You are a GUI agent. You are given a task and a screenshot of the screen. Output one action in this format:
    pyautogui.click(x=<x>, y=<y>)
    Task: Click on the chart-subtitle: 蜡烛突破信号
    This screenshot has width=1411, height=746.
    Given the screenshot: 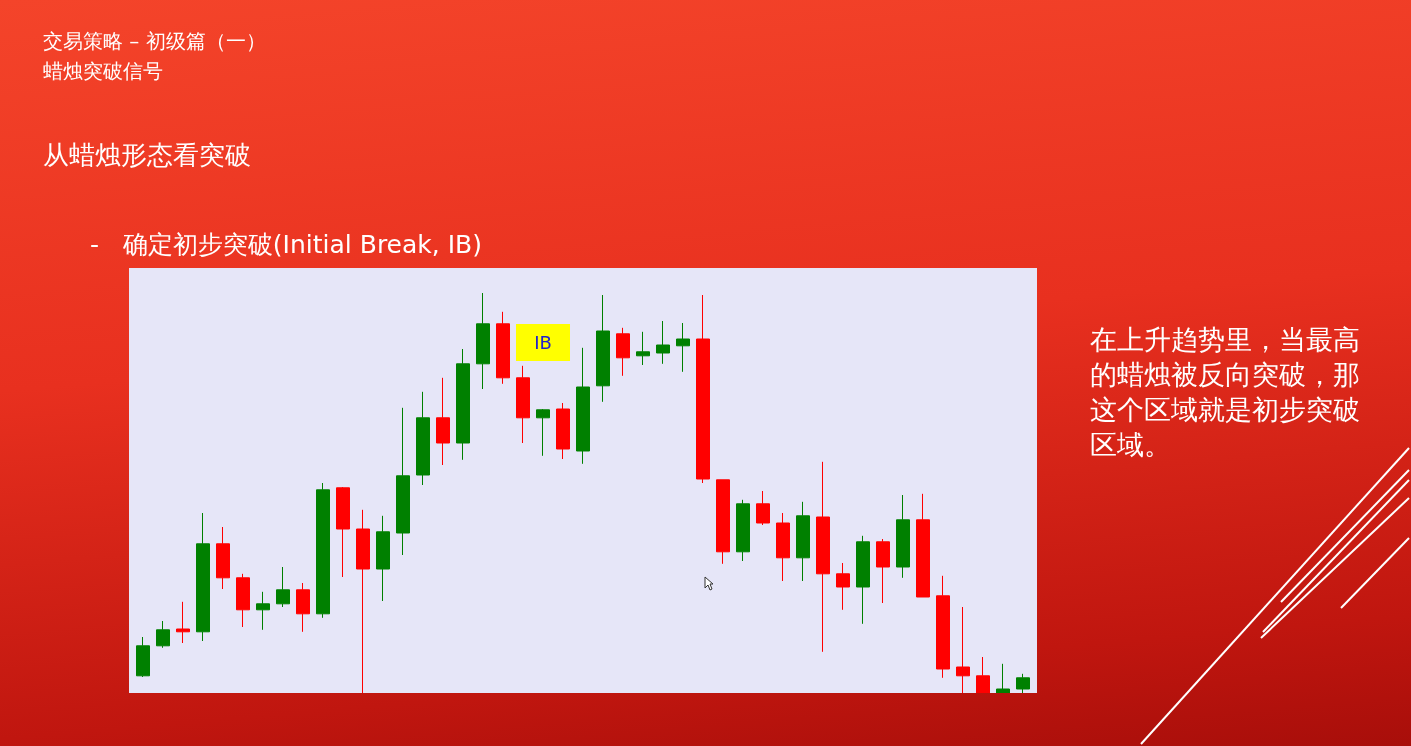 What is the action you would take?
    pyautogui.click(x=103, y=71)
    